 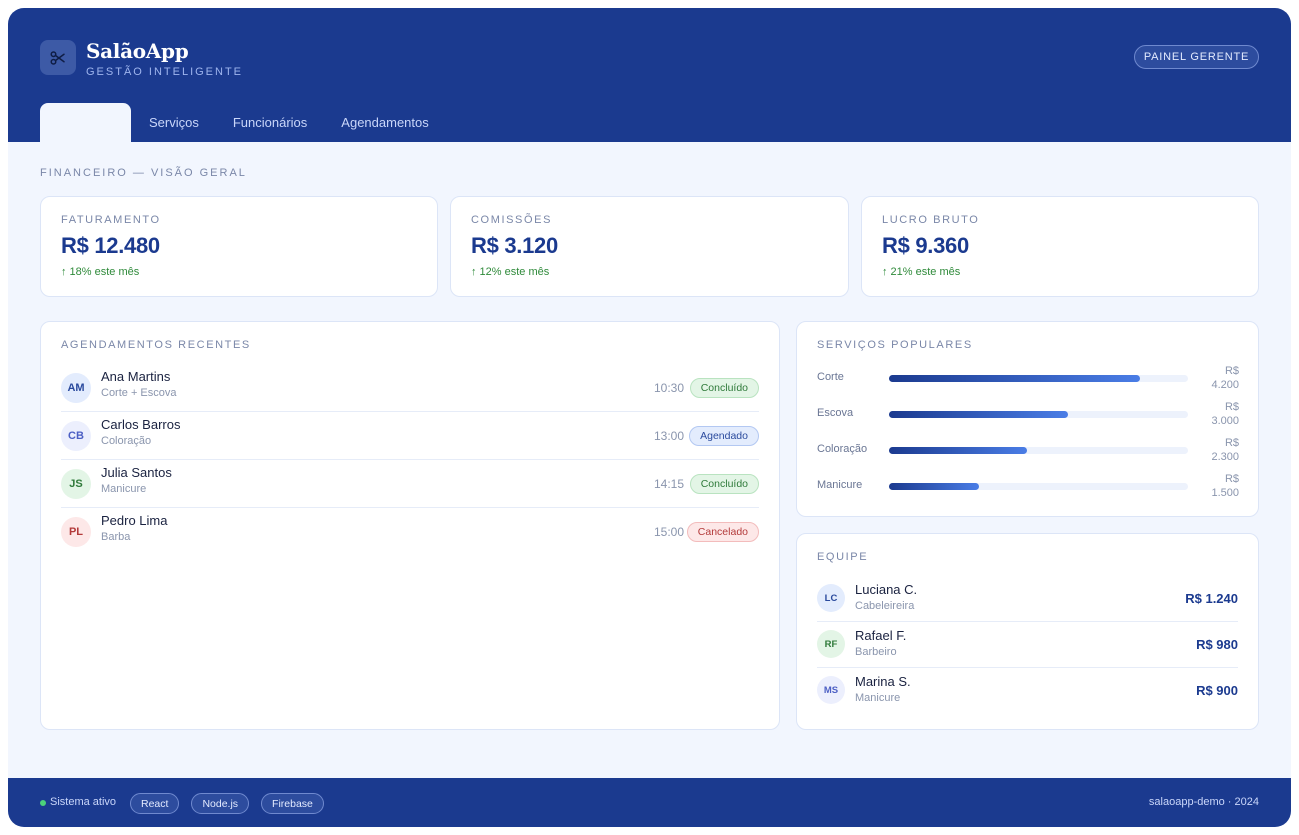 What do you see at coordinates (840, 485) in the screenshot?
I see `service-label: Manicure` at bounding box center [840, 485].